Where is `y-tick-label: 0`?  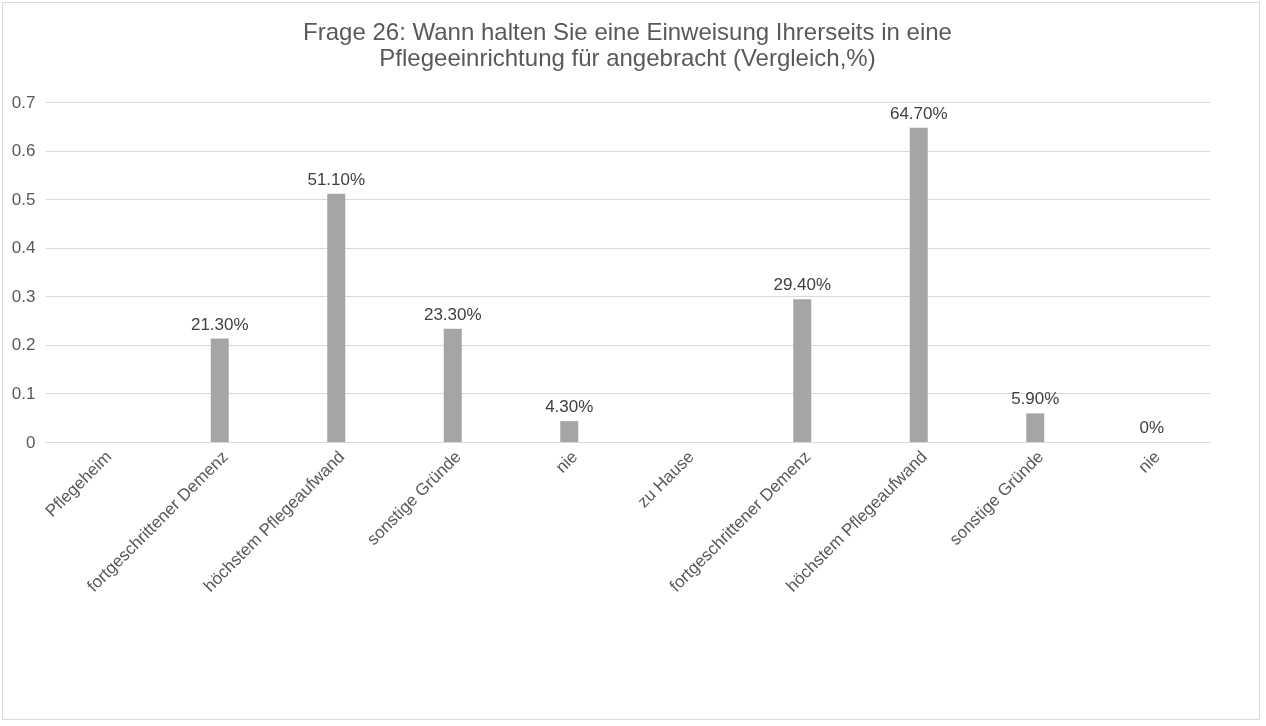 y-tick-label: 0 is located at coordinates (31, 442).